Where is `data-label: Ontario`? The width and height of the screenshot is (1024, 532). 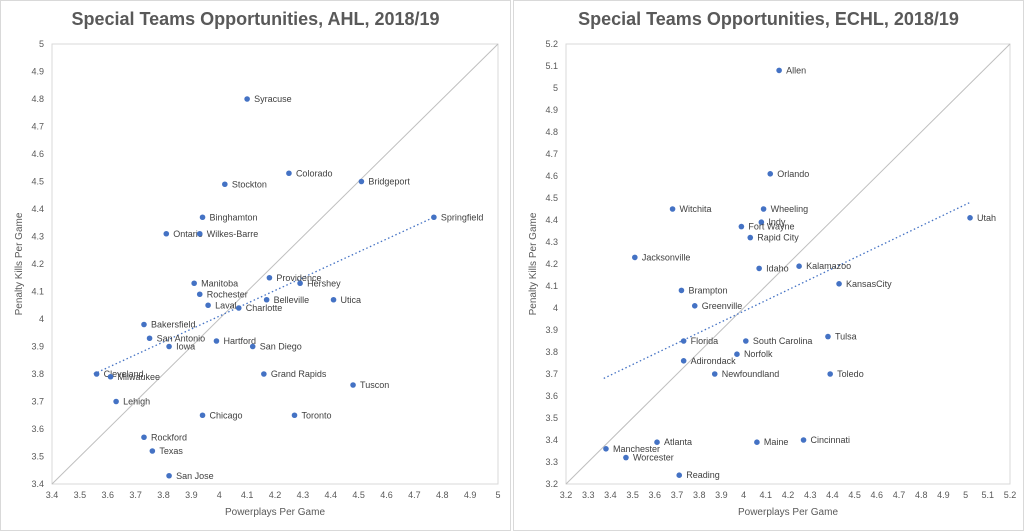 data-label: Ontario is located at coordinates (188, 234).